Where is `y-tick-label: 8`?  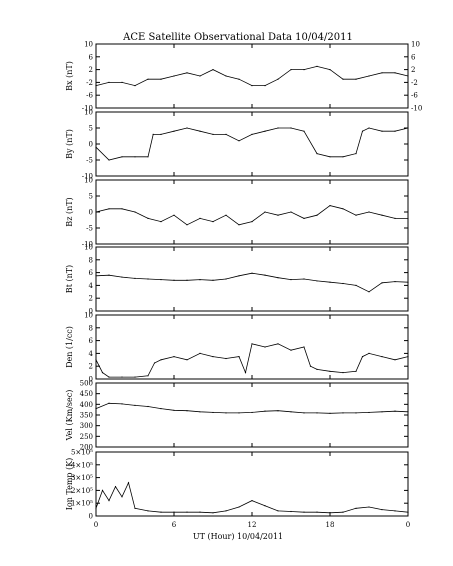
y-tick-label: 8 is located at coordinates (91, 328).